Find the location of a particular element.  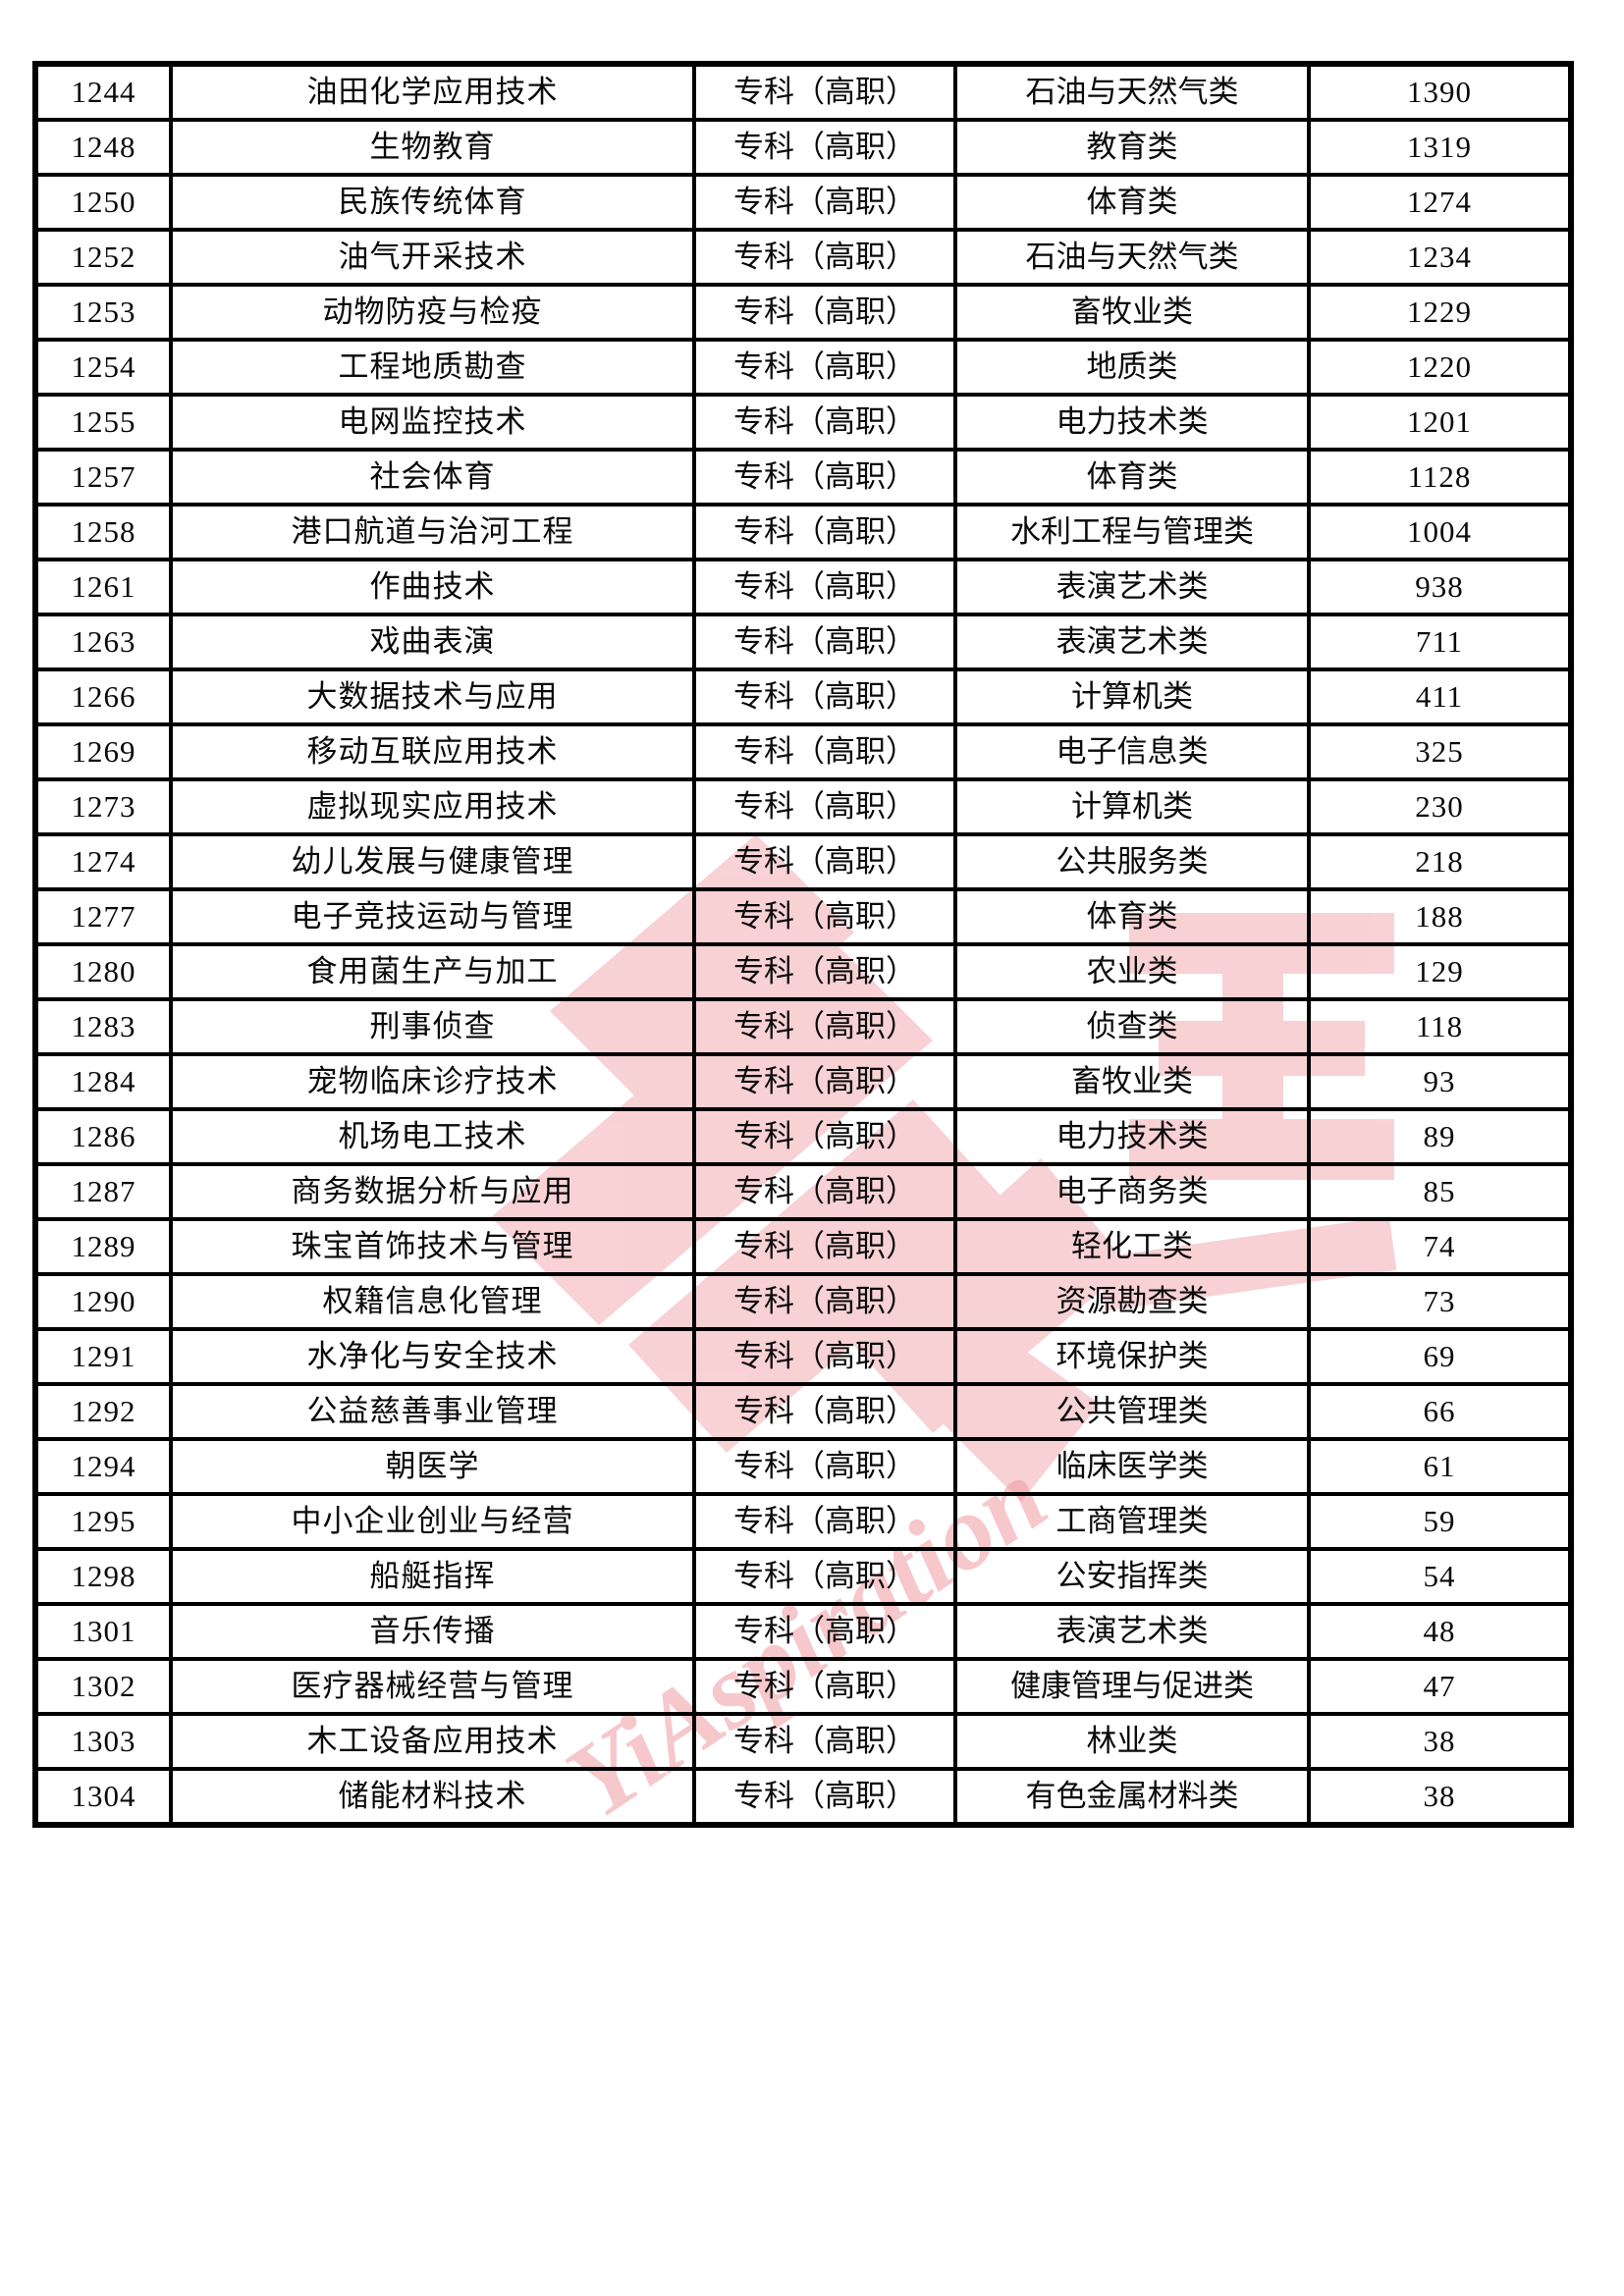

count-cell: 93 is located at coordinates (1440, 1081).